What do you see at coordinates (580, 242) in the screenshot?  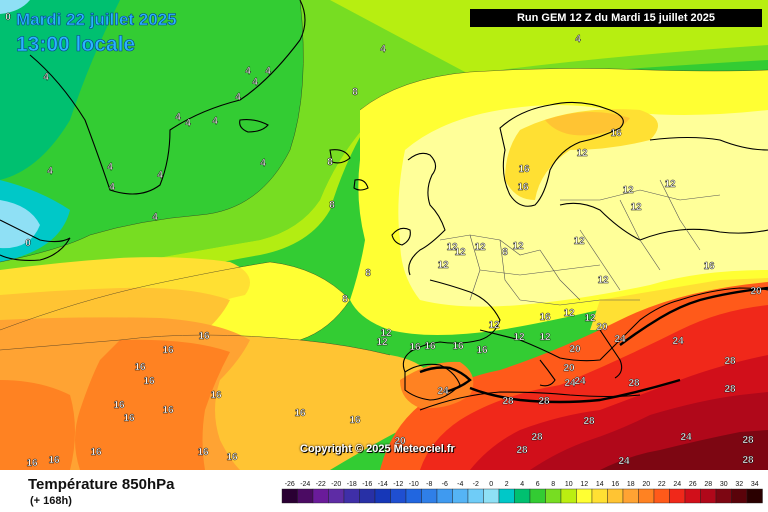 I see `borders` at bounding box center [580, 242].